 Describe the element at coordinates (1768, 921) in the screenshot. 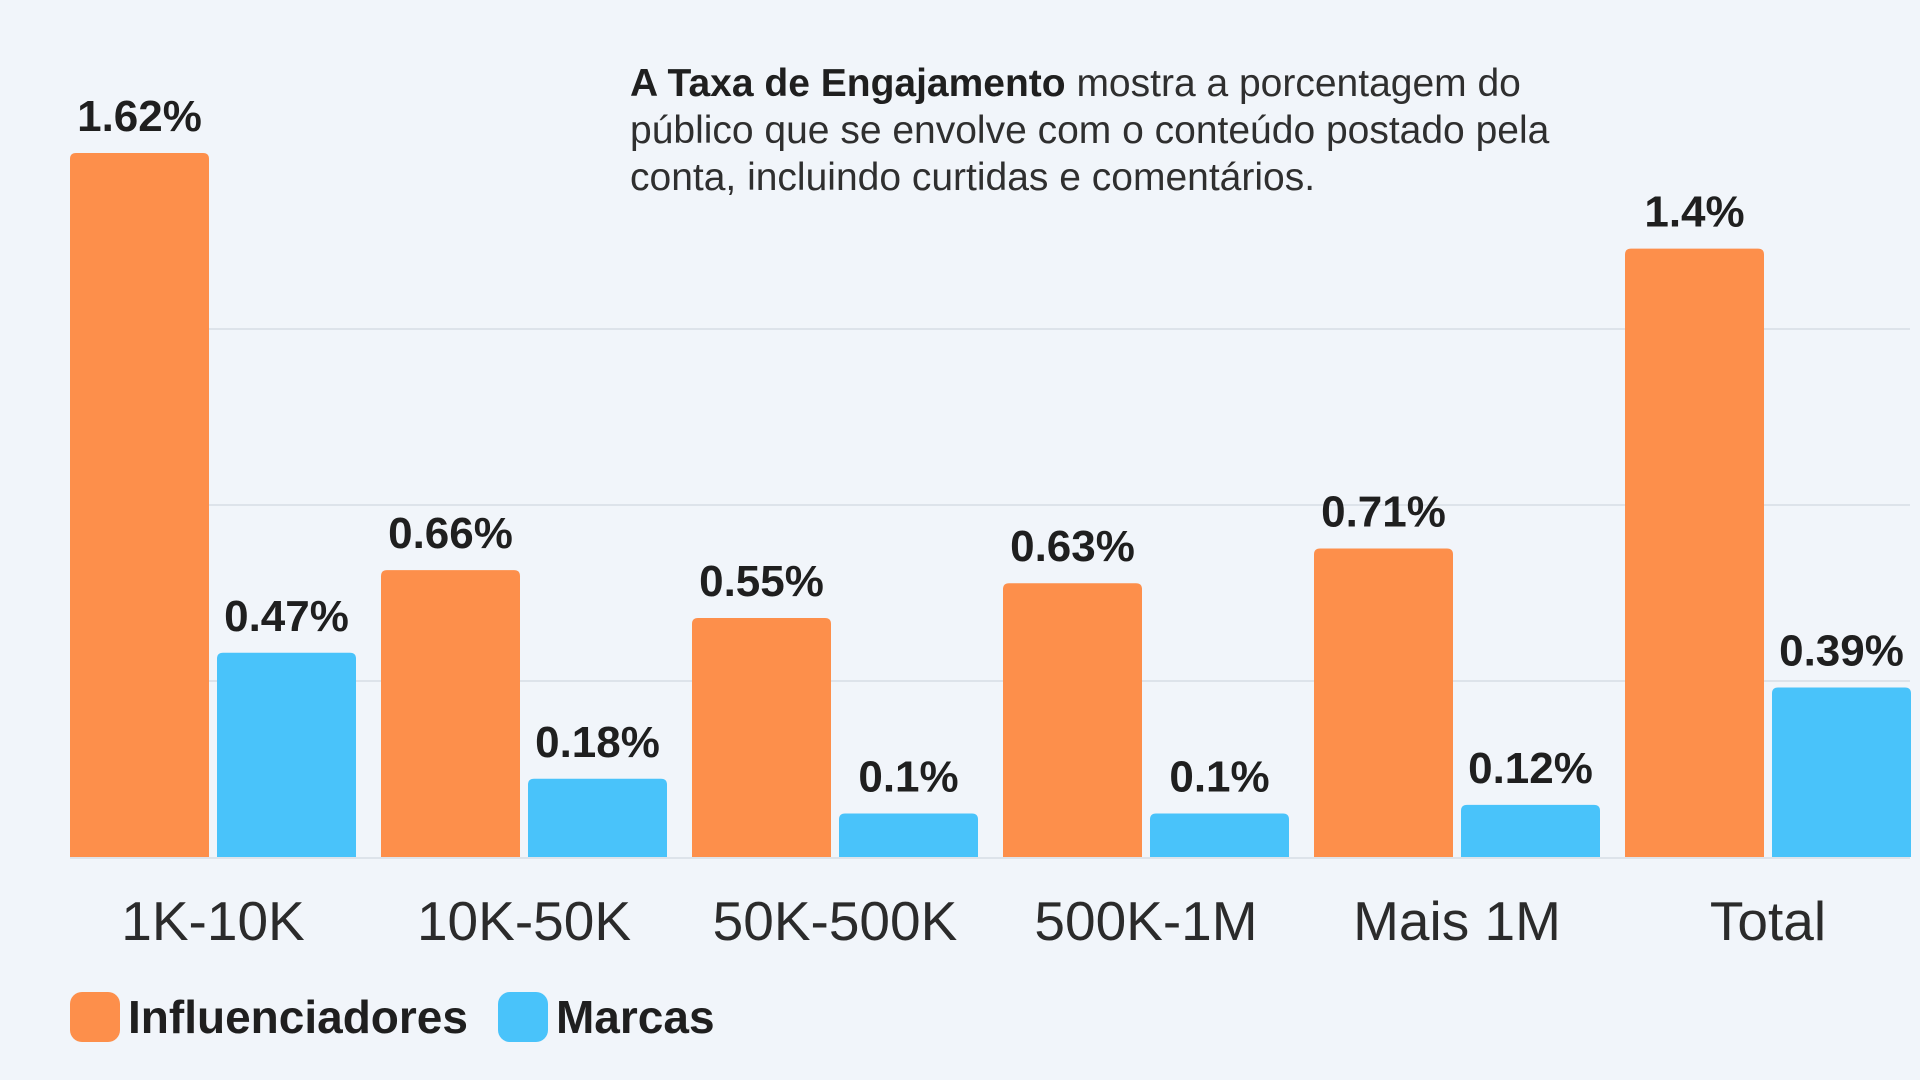

I see `category-label-5: Total` at that location.